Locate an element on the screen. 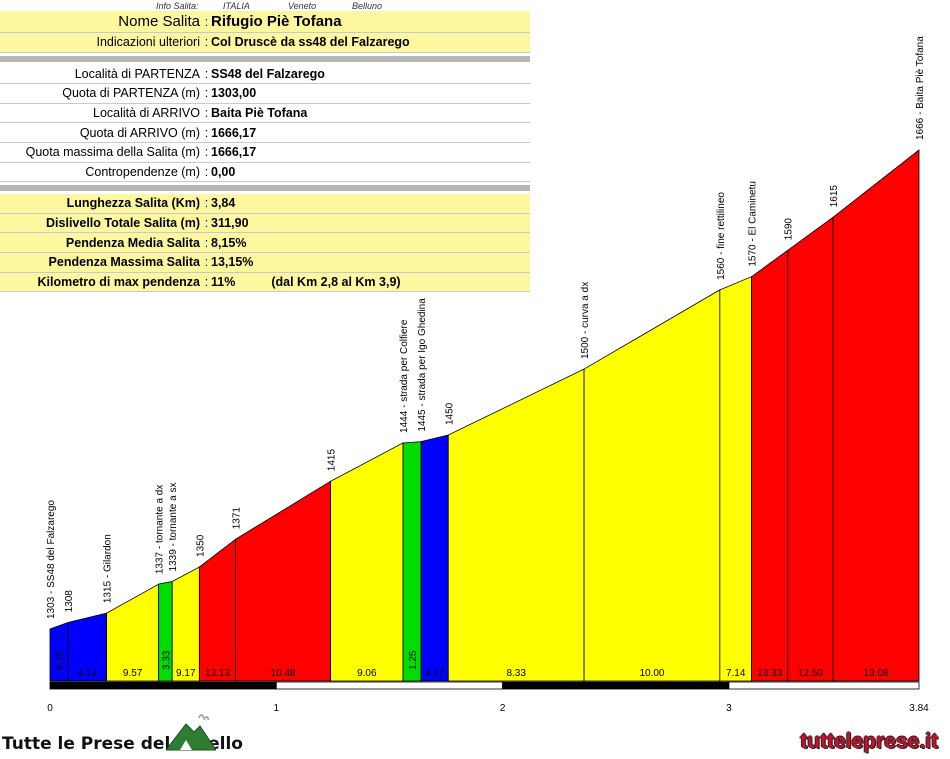  point-altitude-label: 1339 - tornante a sx is located at coordinates (173, 527).